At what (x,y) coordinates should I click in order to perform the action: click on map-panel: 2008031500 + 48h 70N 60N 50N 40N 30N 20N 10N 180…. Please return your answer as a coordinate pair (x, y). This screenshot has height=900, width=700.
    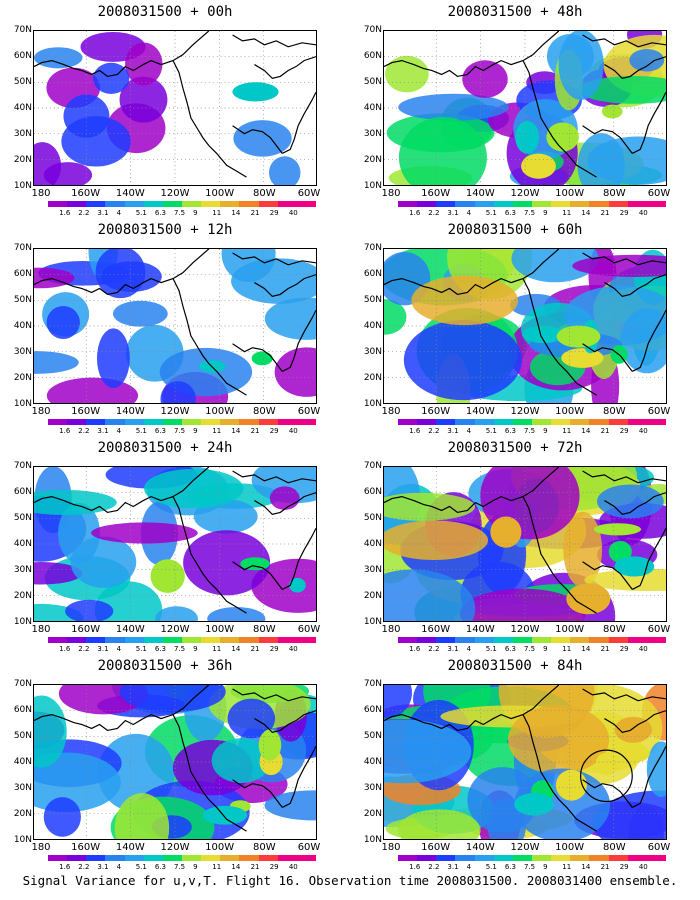
    Looking at the image, I should click on (515, 109).